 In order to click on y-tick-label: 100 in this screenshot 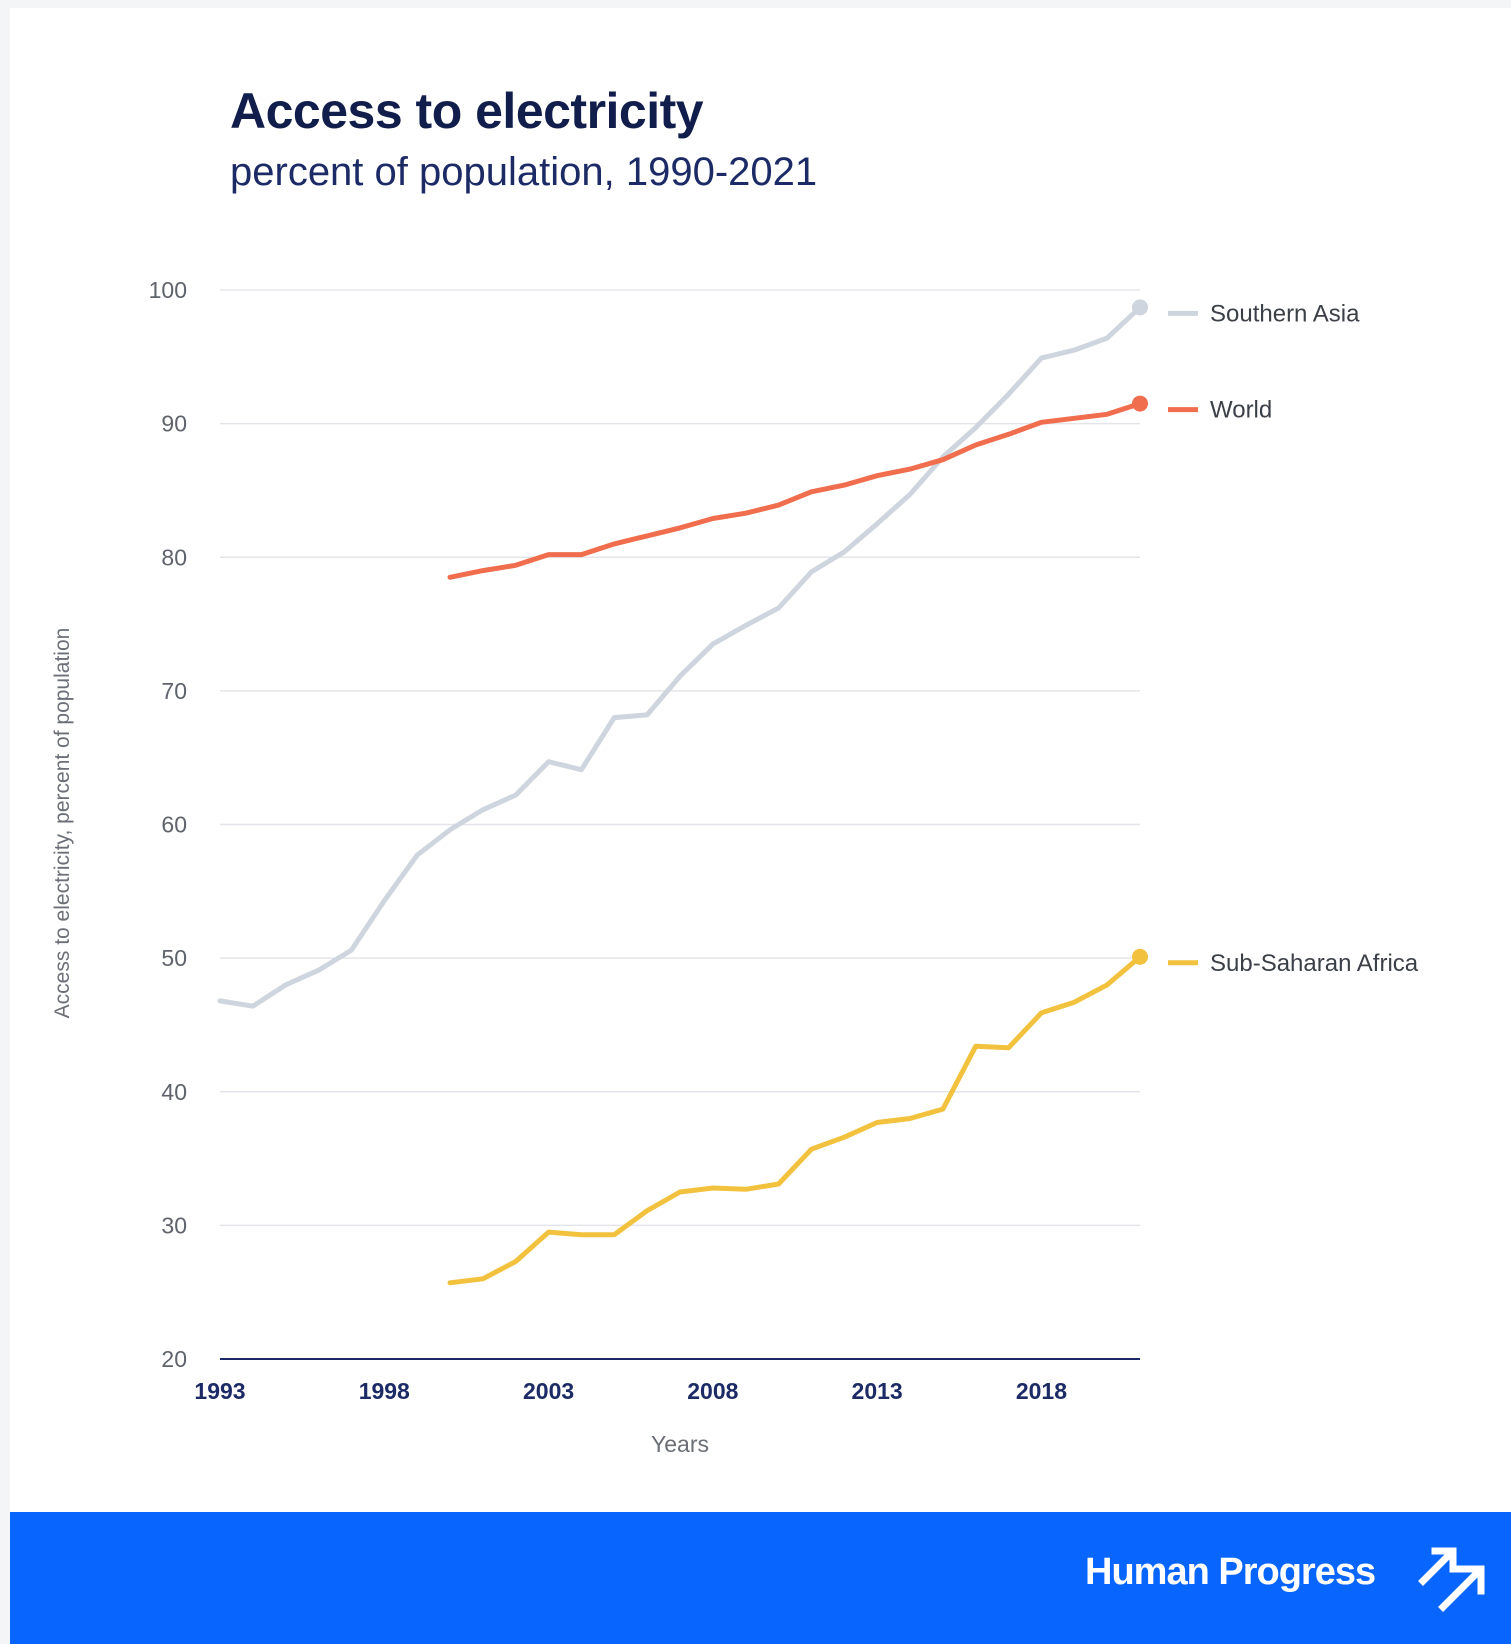, I will do `click(168, 290)`.